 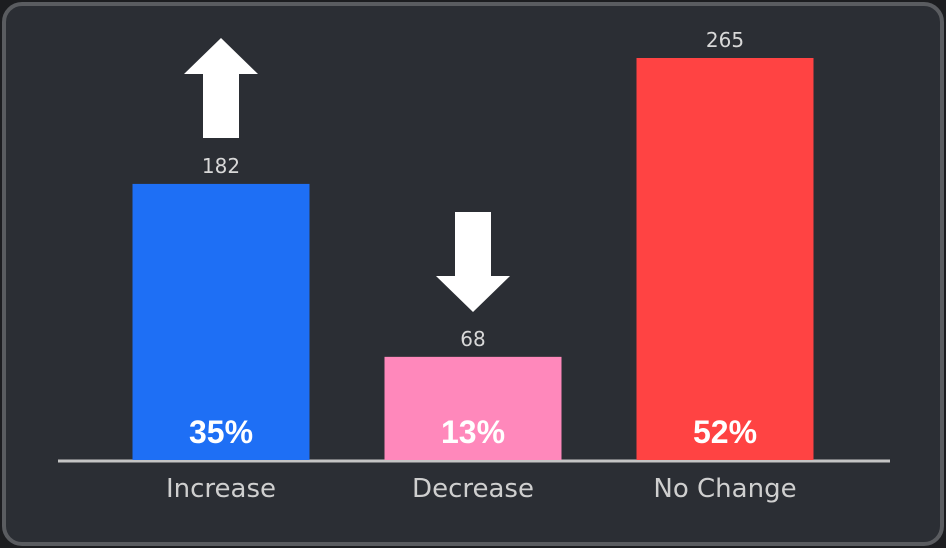 What do you see at coordinates (221, 166) in the screenshot?
I see `value-label: 182` at bounding box center [221, 166].